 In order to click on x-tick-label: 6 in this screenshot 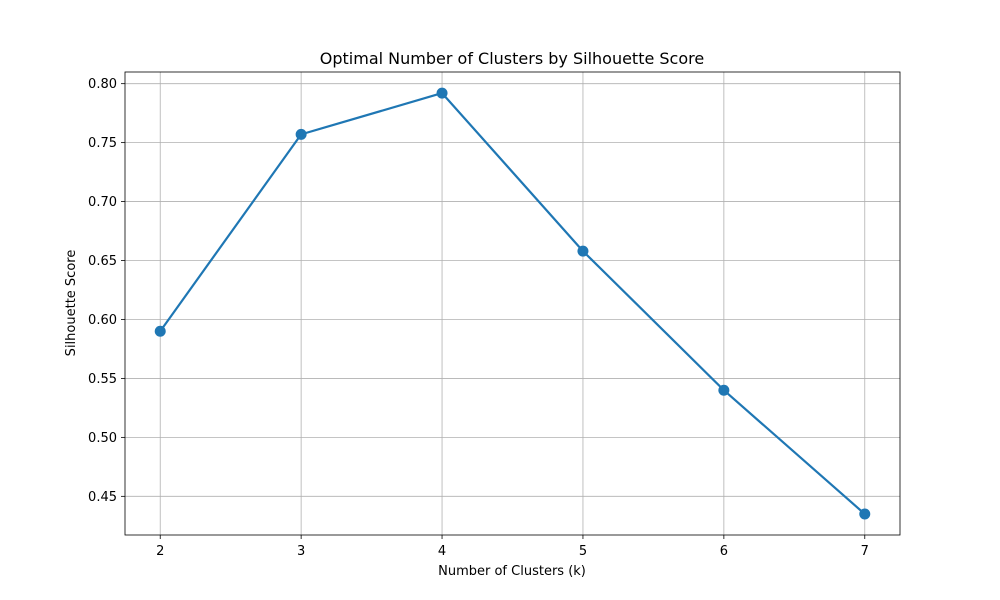, I will do `click(724, 551)`.